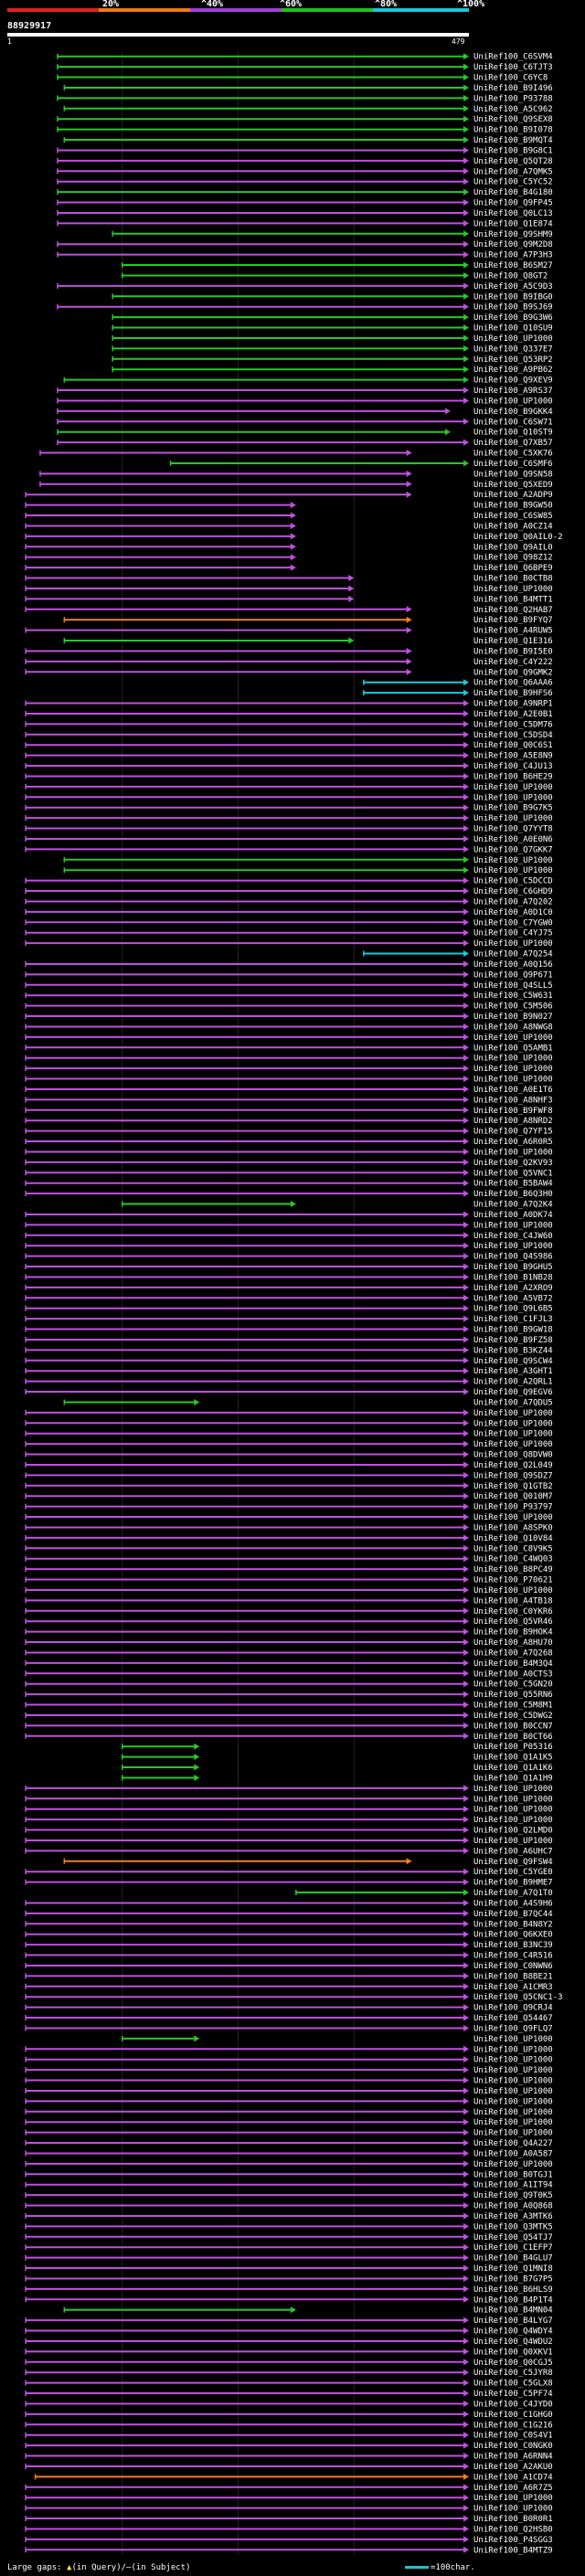 The image size is (585, 2576). I want to click on hit-label: UniRef100_Q5QT28, so click(513, 161).